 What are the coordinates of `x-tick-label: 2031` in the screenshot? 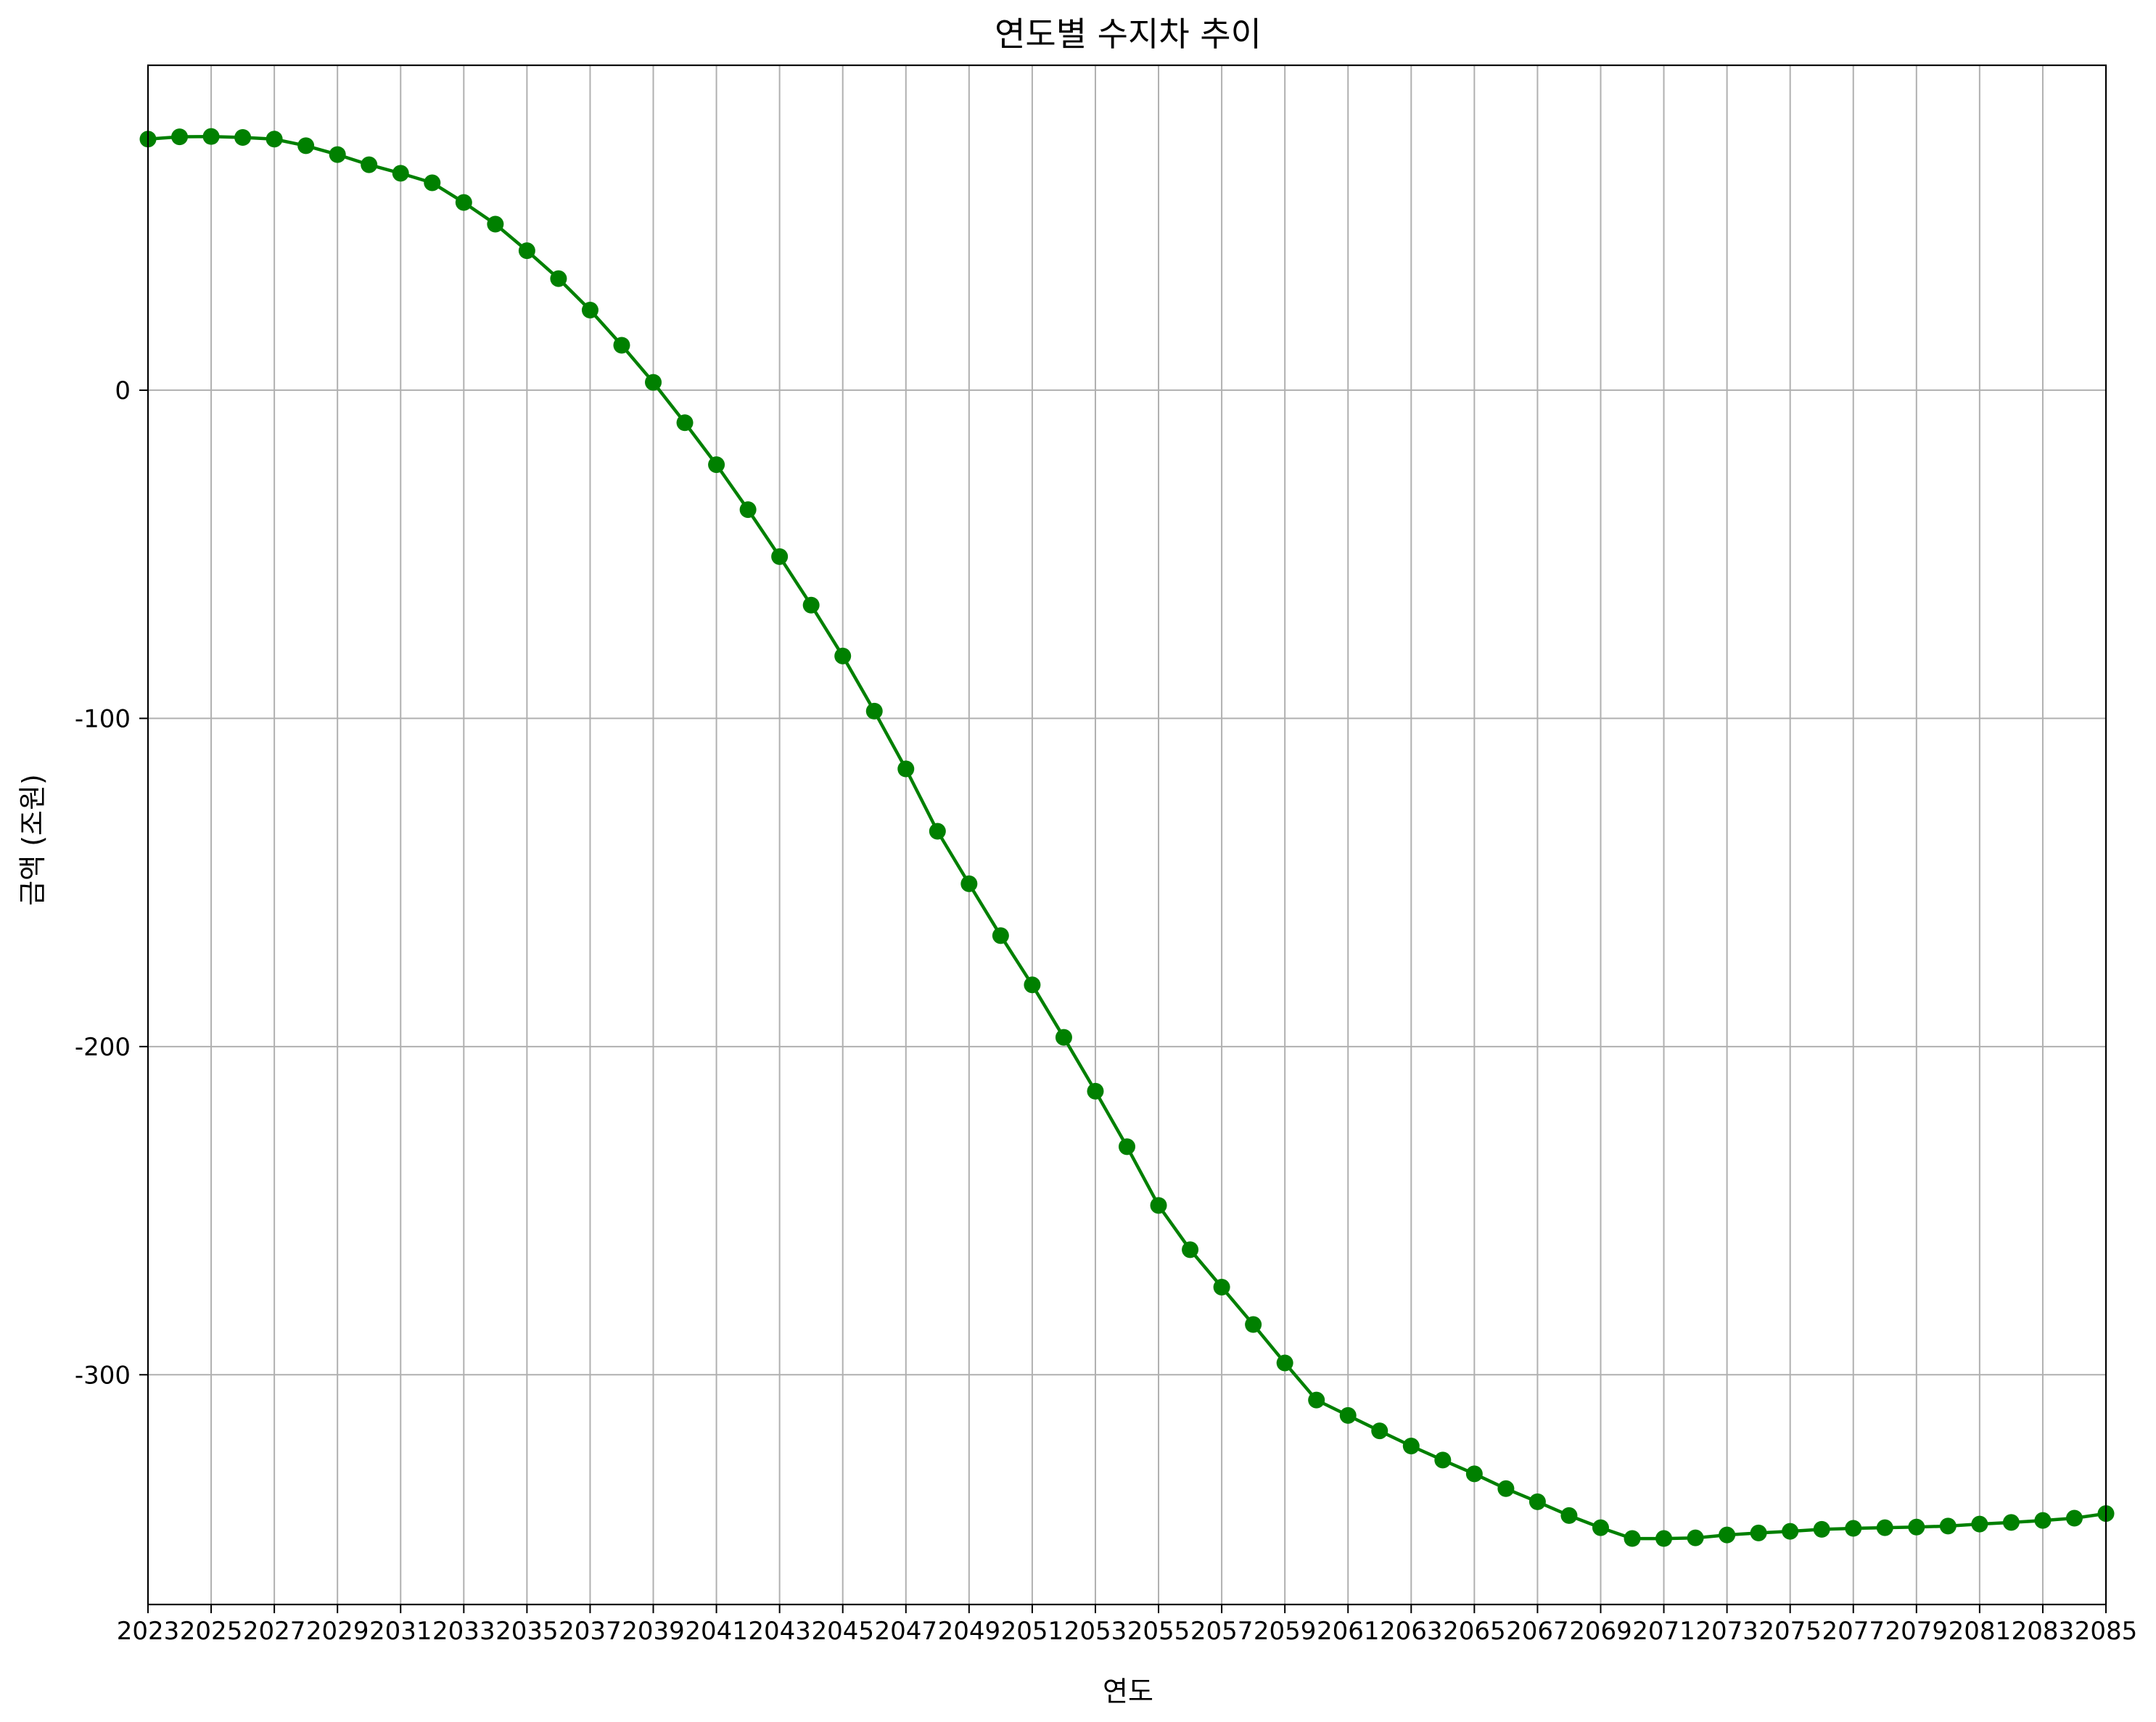 It's located at (400, 1632).